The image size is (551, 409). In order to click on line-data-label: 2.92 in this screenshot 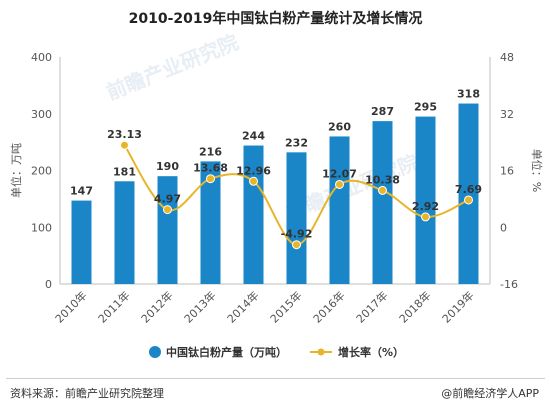, I will do `click(425, 206)`.